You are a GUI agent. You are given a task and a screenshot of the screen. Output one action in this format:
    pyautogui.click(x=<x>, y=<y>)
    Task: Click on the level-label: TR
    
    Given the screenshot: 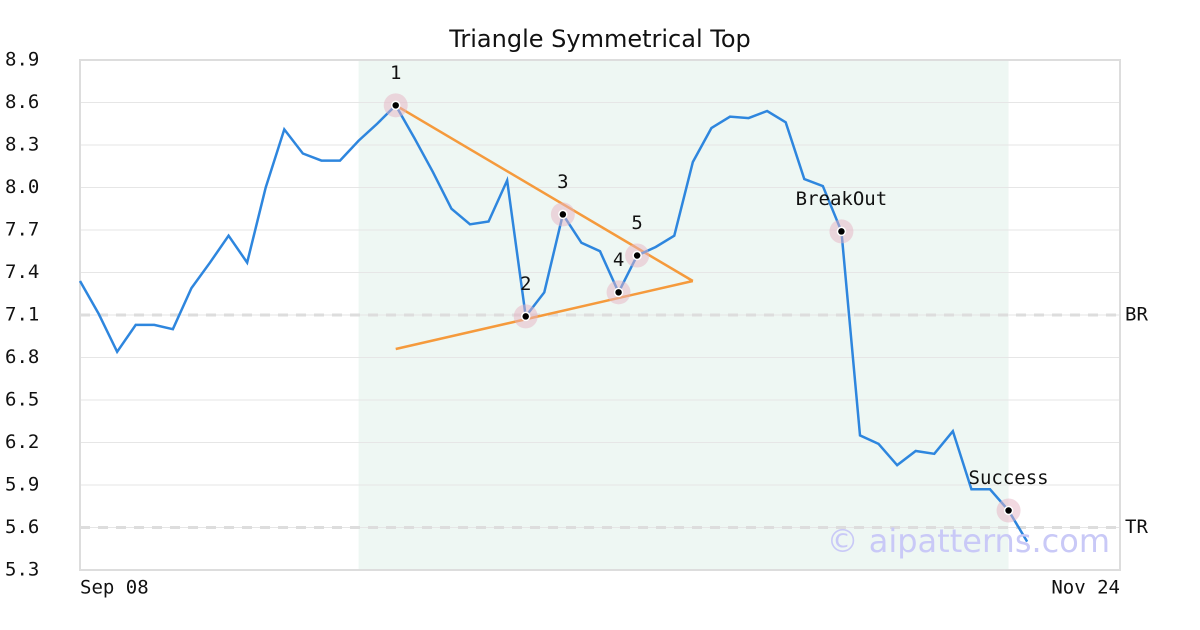 What is the action you would take?
    pyautogui.click(x=1136, y=527)
    